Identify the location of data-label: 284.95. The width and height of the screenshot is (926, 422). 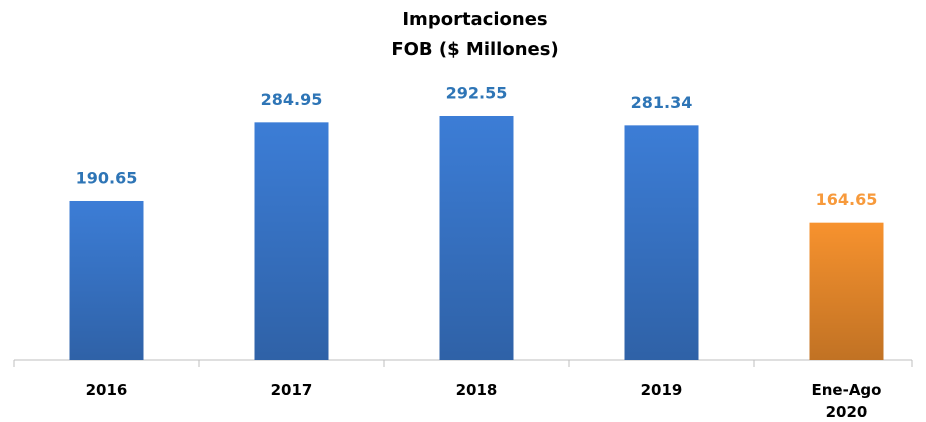
(292, 99).